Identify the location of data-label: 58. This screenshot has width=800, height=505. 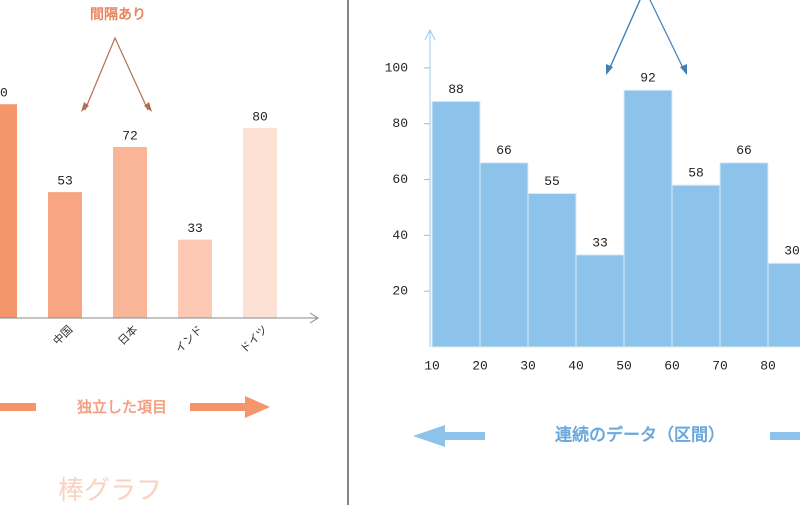
(696, 173).